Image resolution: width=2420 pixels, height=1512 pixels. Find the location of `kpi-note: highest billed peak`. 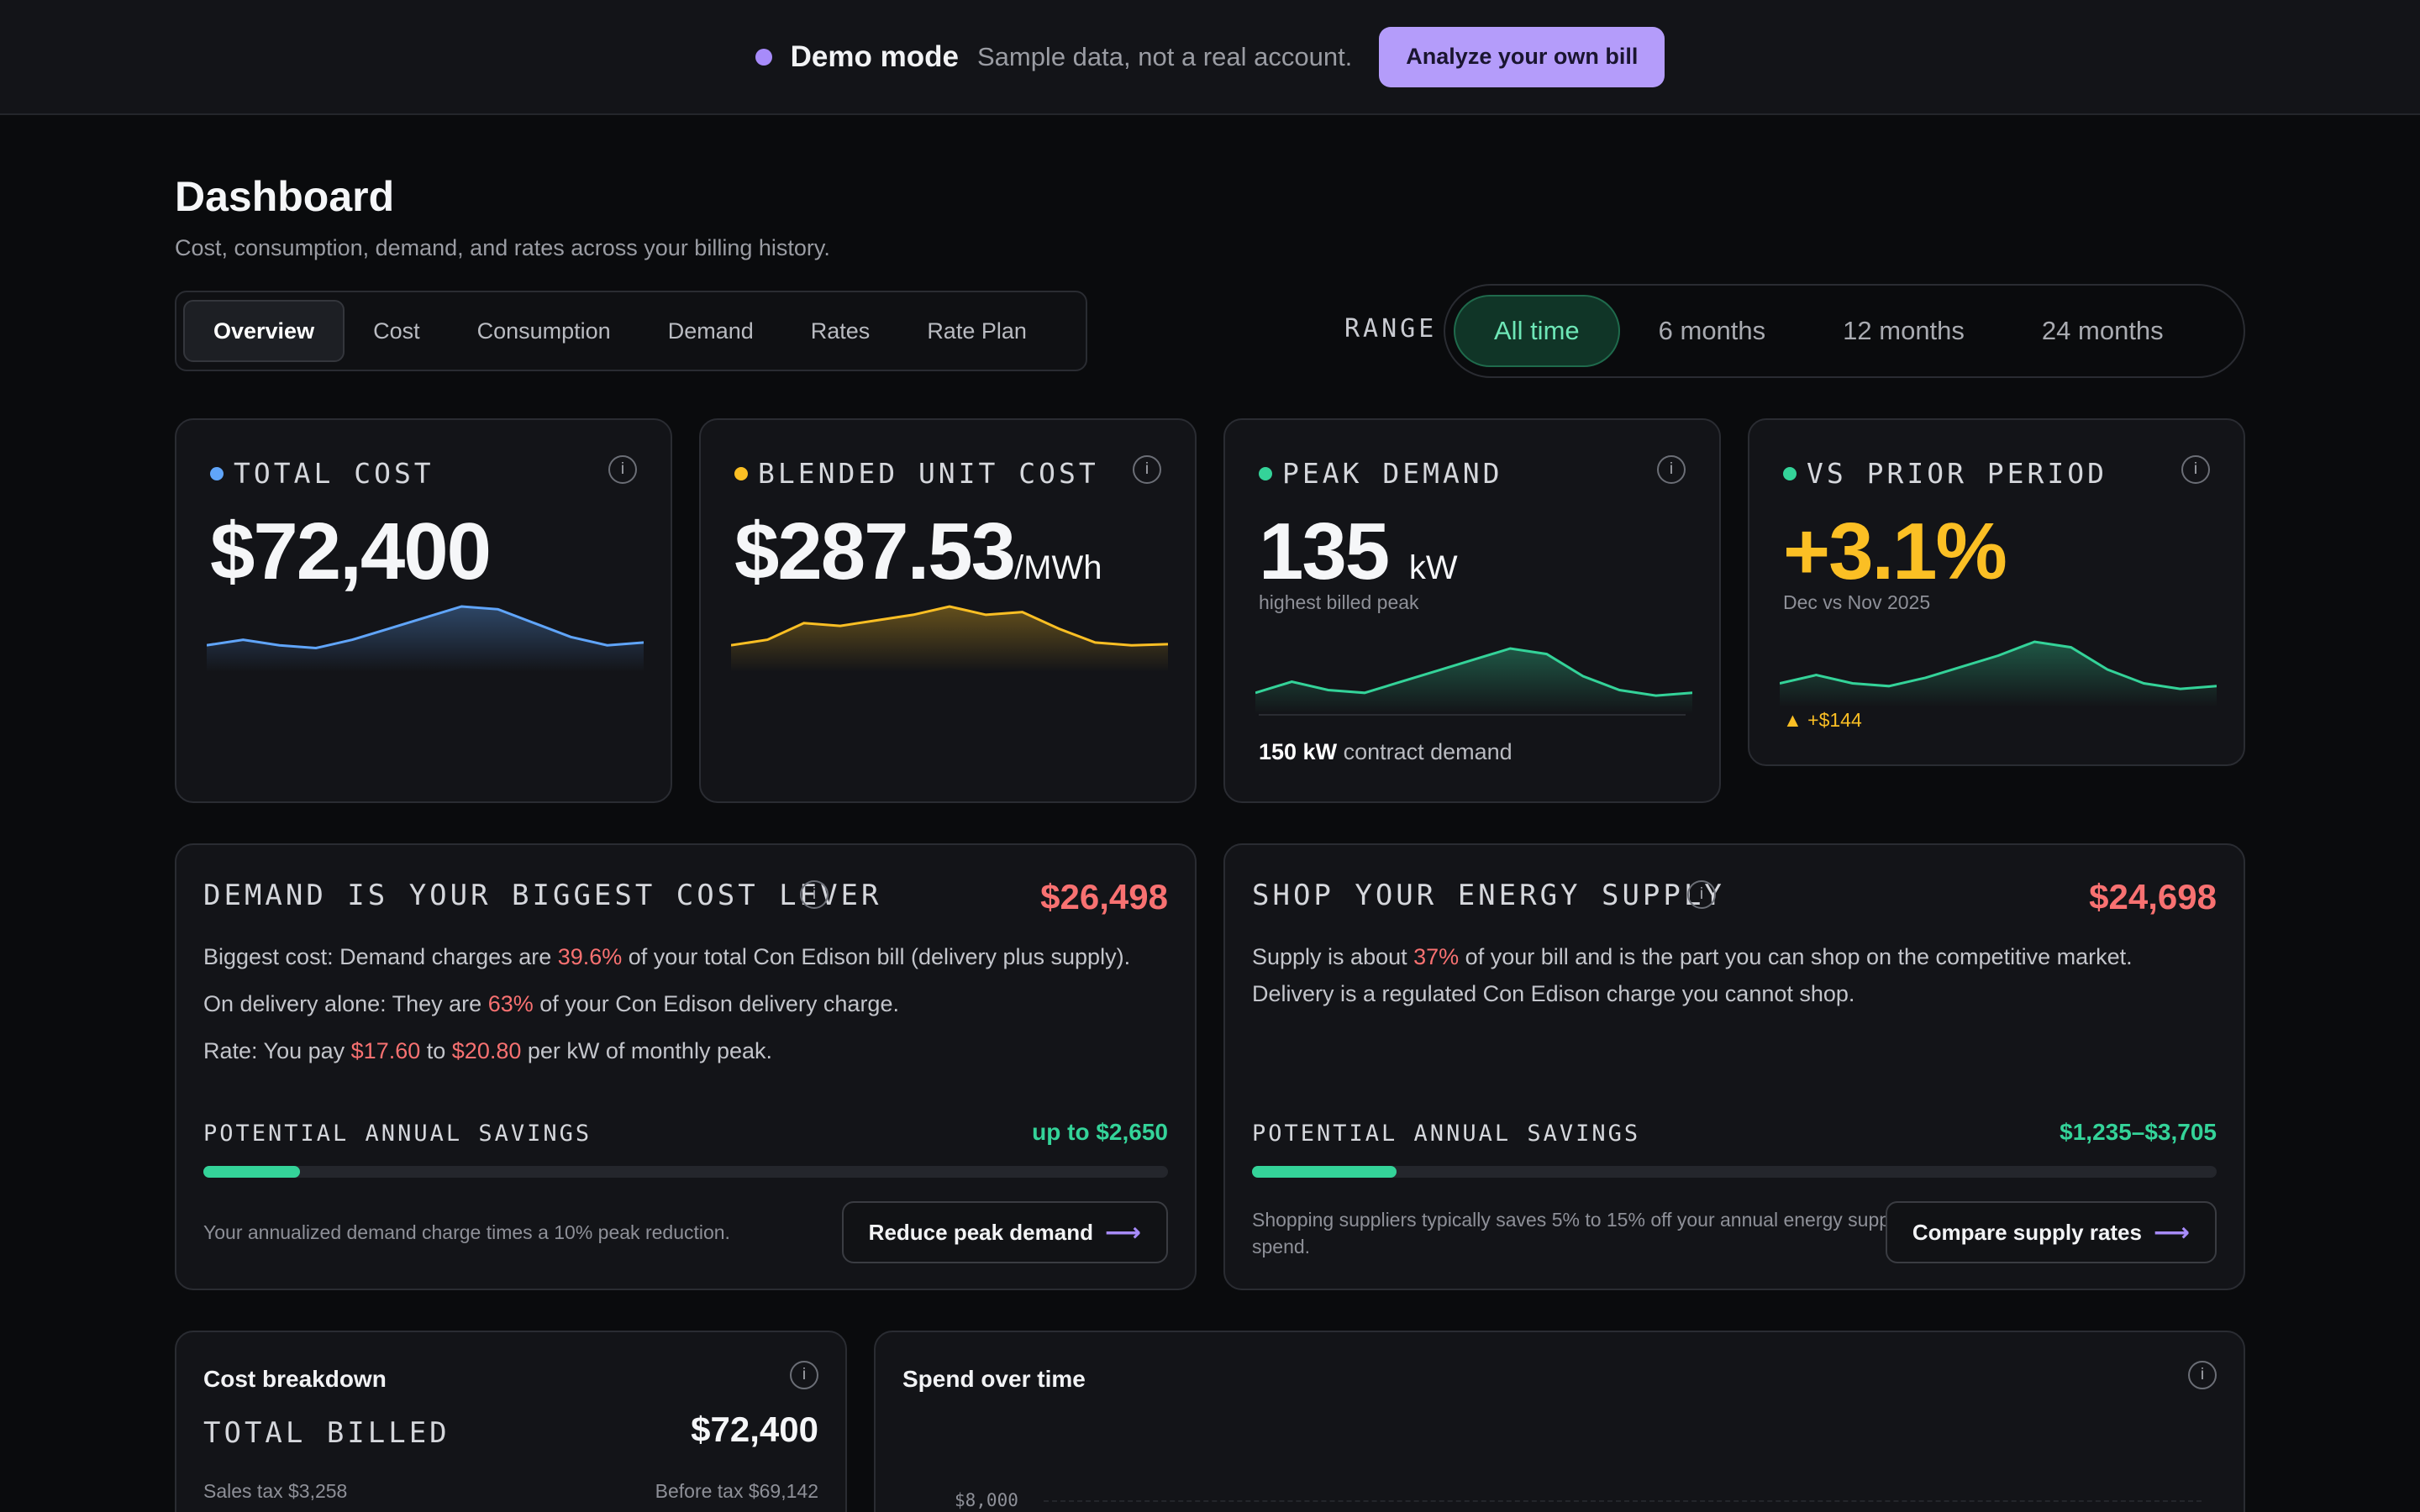

kpi-note: highest billed peak is located at coordinates (1339, 602).